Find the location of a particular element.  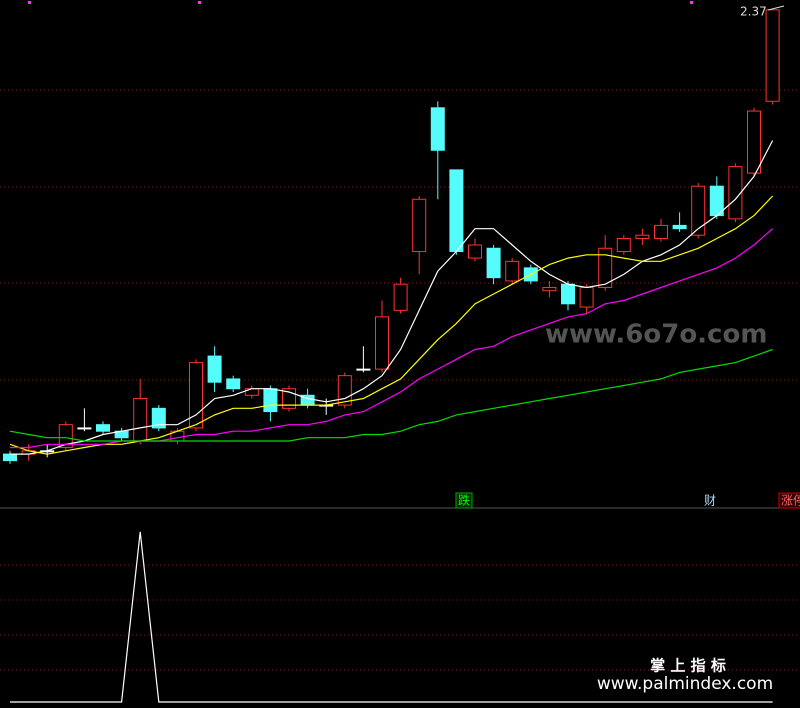

marker: 财 is located at coordinates (710, 501).